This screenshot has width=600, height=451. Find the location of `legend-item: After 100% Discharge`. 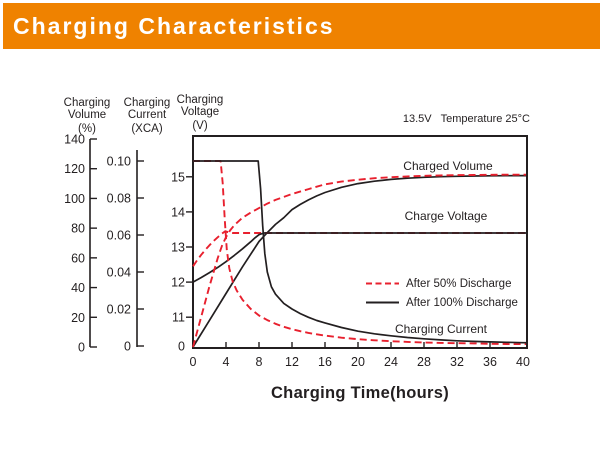

legend-item: After 100% Discharge is located at coordinates (442, 302).